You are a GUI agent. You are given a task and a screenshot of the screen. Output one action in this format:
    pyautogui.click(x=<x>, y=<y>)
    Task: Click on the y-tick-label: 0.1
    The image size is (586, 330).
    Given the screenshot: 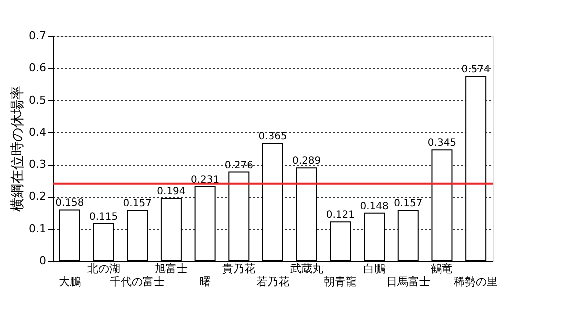 What is the action you would take?
    pyautogui.click(x=37, y=229)
    